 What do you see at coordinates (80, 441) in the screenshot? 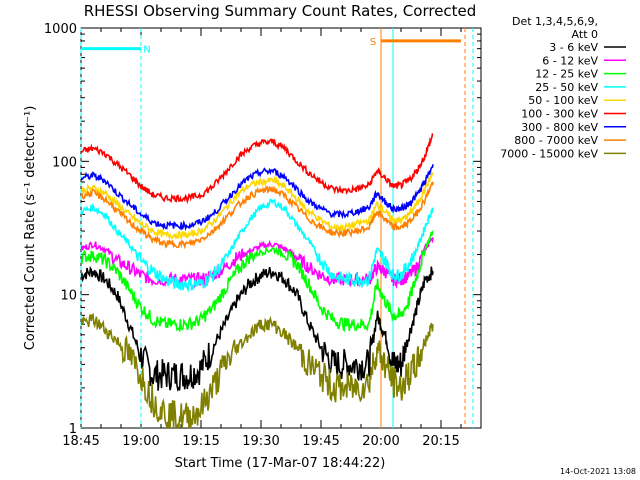
I see `x-tick-label: 18:45` at bounding box center [80, 441].